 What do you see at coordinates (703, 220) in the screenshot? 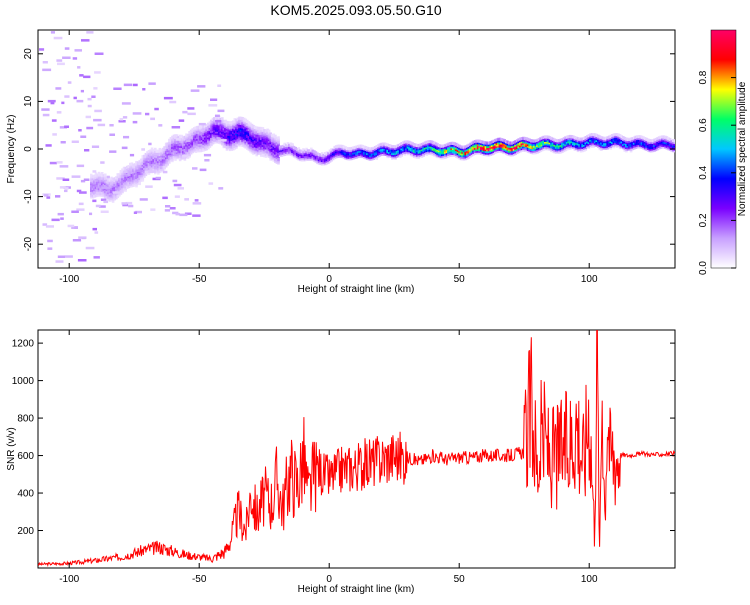
I see `colorbar-tick-label: 0.2` at bounding box center [703, 220].